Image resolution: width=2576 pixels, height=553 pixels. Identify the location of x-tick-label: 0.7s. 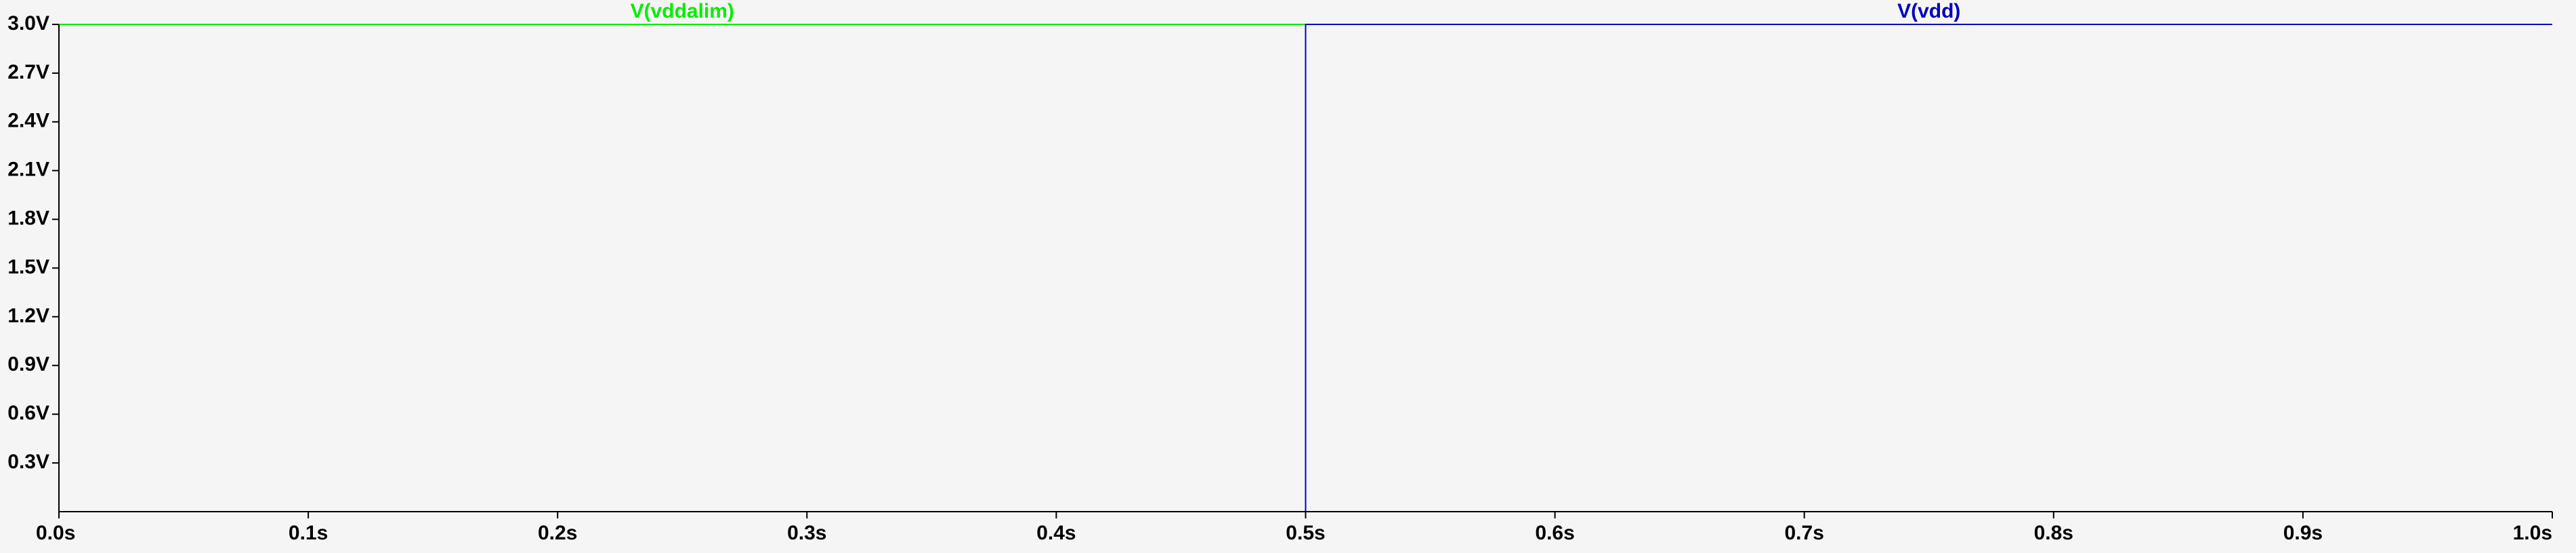
(1804, 533).